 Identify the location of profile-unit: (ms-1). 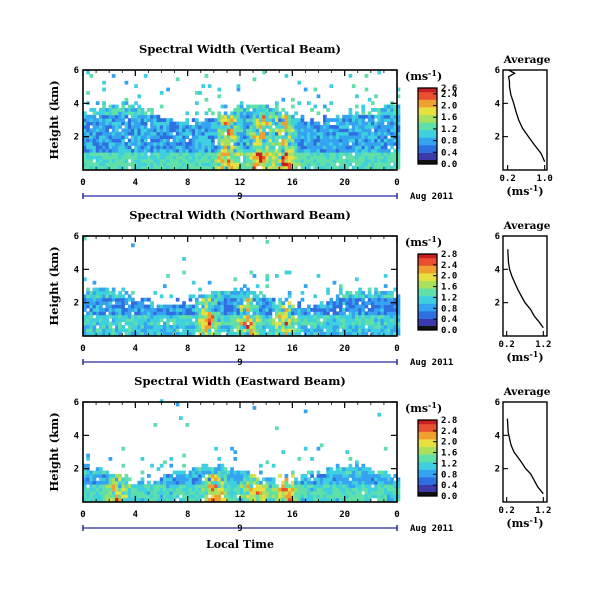
(524, 190).